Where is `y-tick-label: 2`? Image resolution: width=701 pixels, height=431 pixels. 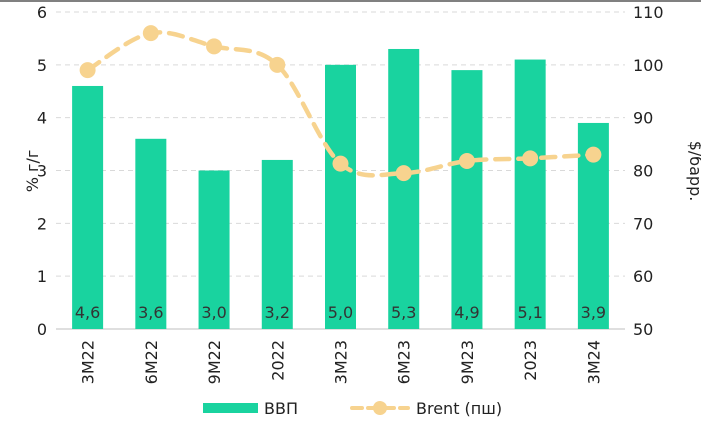 y-tick-label: 2 is located at coordinates (42, 223).